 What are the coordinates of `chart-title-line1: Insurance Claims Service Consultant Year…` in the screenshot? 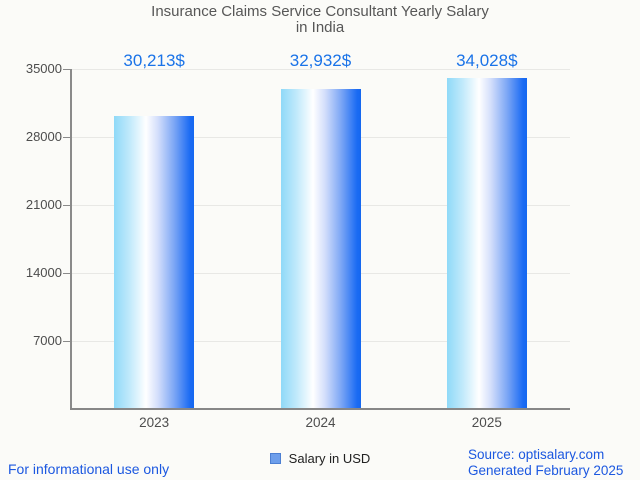 It's located at (320, 11).